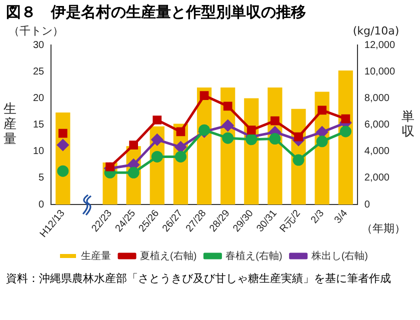  I want to click on x-tick-label: R元/2, so click(291, 221).